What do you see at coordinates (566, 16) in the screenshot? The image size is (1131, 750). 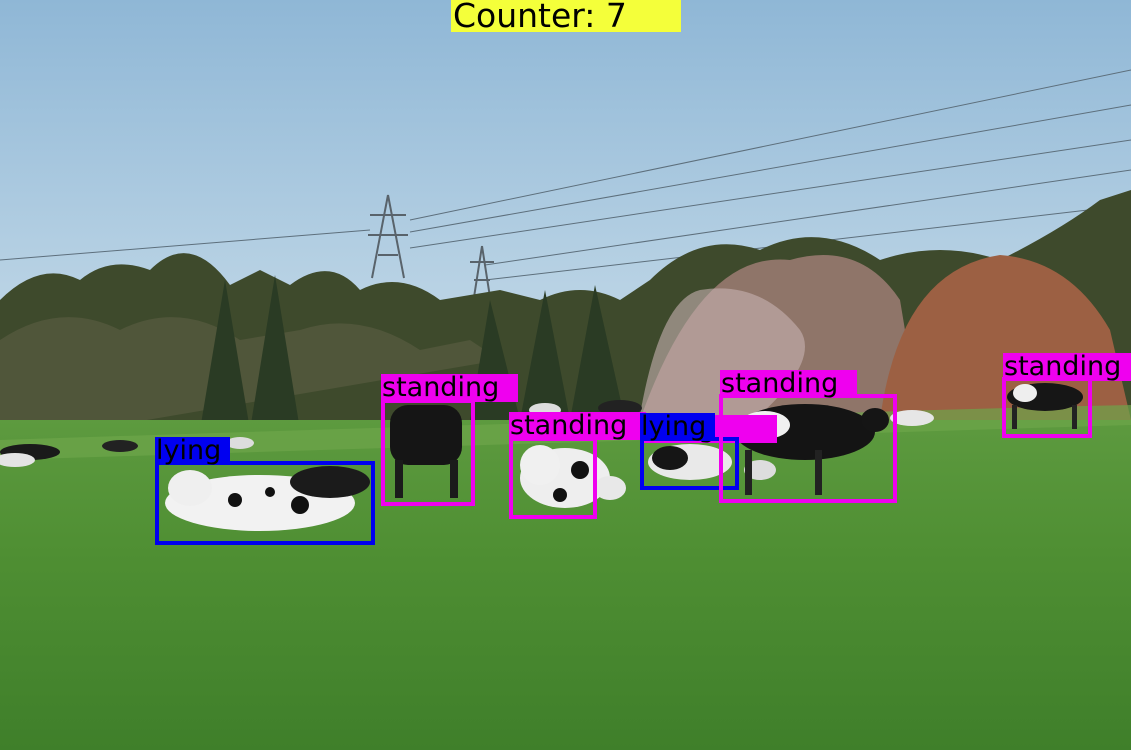 I see `counter-badge: Counter: 7` at bounding box center [566, 16].